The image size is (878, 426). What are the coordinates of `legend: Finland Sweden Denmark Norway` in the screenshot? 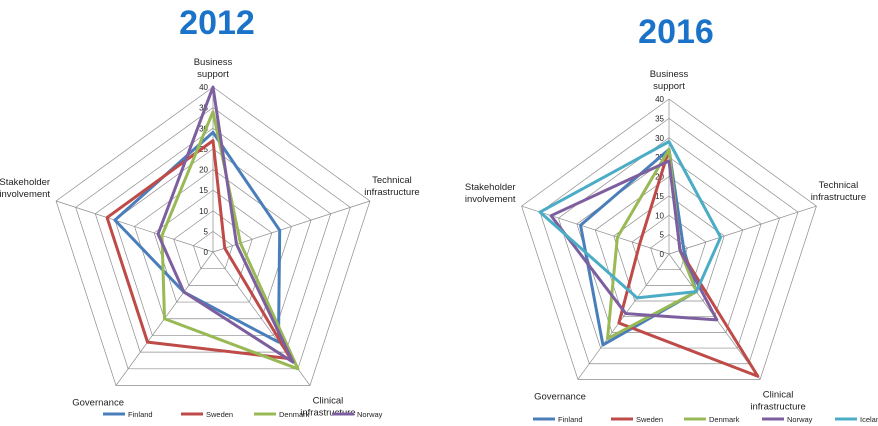 It's located at (243, 414).